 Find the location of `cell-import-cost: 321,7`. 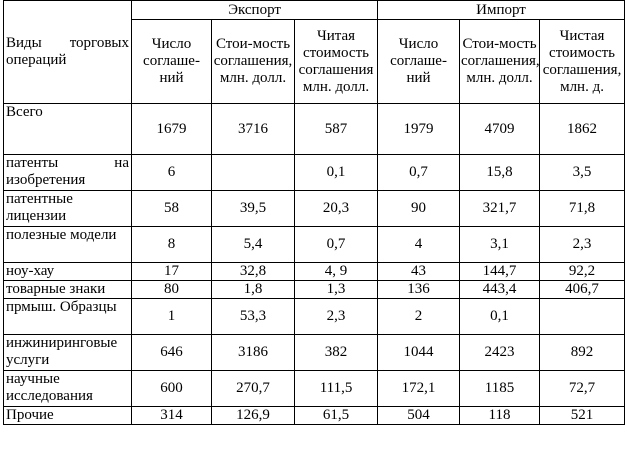

cell-import-cost: 321,7 is located at coordinates (500, 208).